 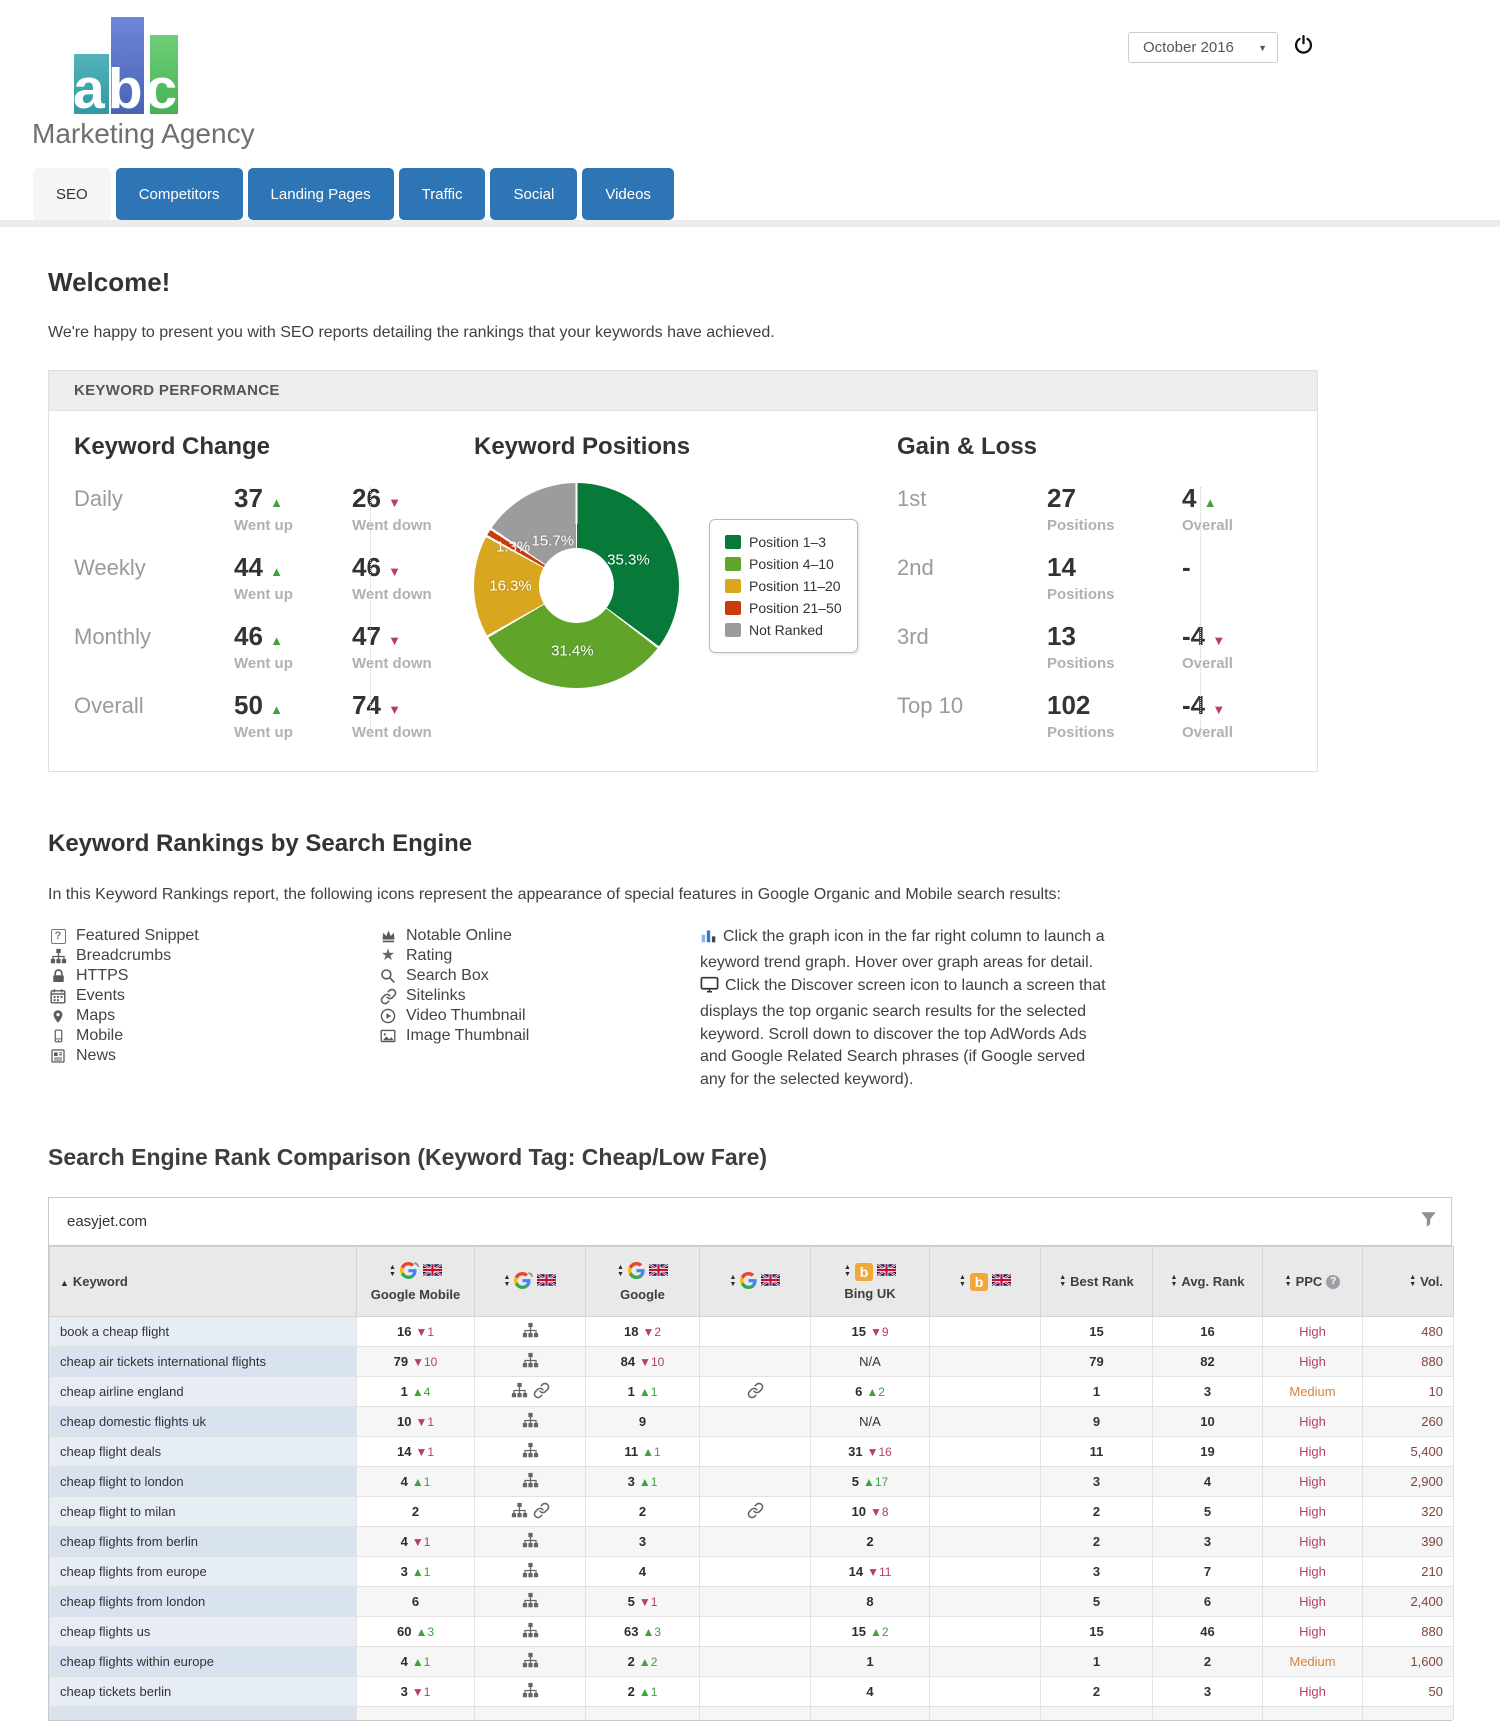 I want to click on column-header-google_mobile: ▲ ▼ Google Mobile, so click(x=415, y=1282).